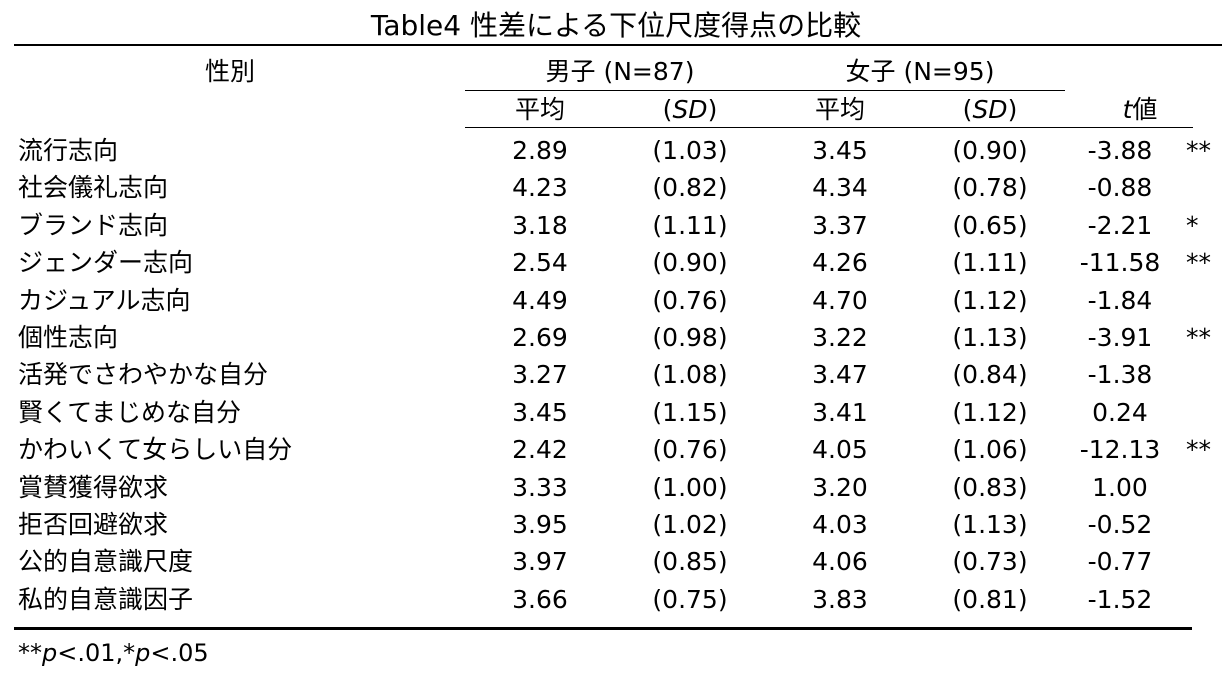  What do you see at coordinates (540, 524) in the screenshot?
I see `male-mean-cell: 3.95` at bounding box center [540, 524].